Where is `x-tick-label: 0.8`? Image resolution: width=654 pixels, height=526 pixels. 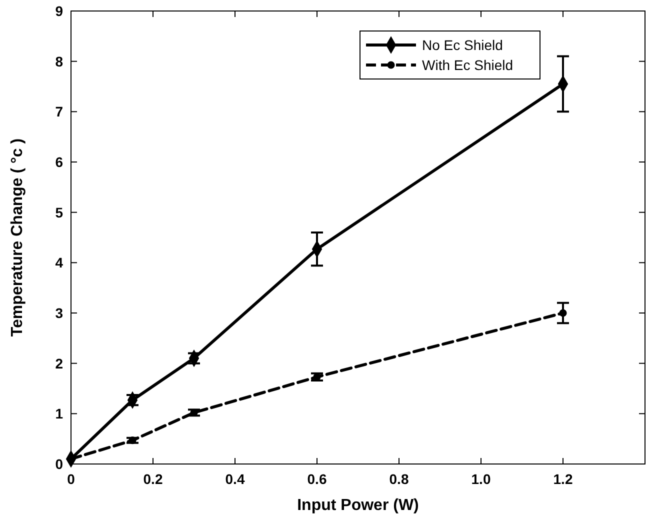 x-tick-label: 0.8 is located at coordinates (399, 479).